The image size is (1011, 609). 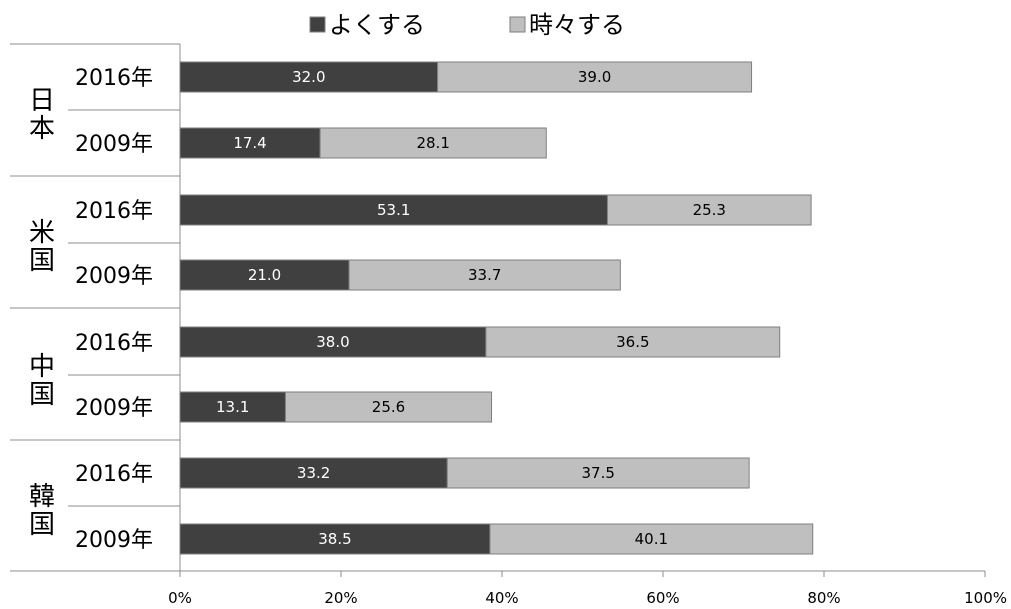 I want to click on data-label-series1-row3: 53.1, so click(x=393, y=210).